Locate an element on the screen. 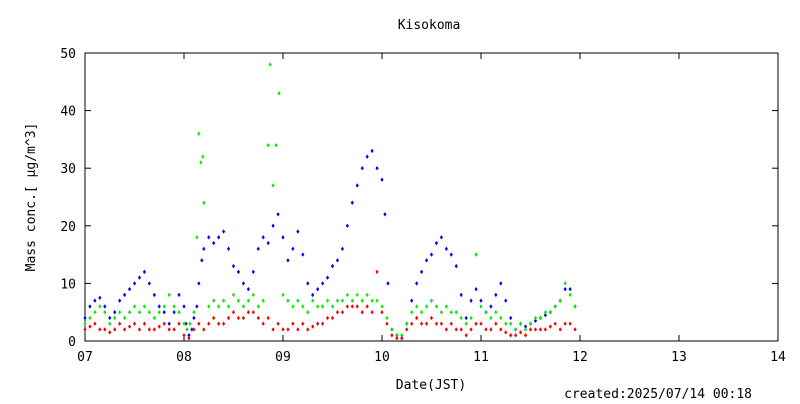 This screenshot has height=404, width=800. y-tick-label: 10 is located at coordinates (68, 284).